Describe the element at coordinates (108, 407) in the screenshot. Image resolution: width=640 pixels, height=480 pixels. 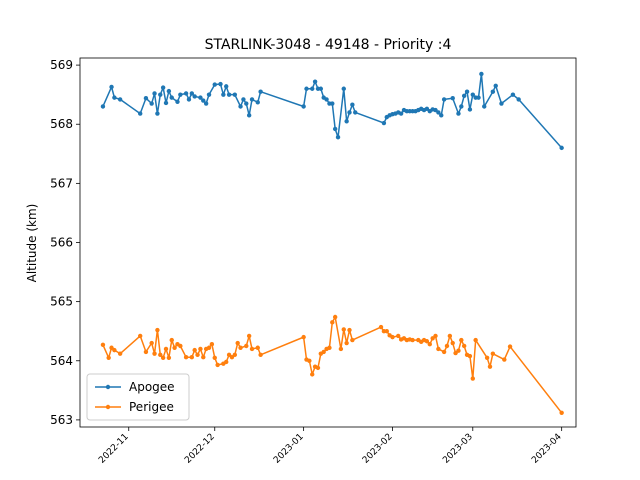
I see `legend-marker-perigee` at that location.